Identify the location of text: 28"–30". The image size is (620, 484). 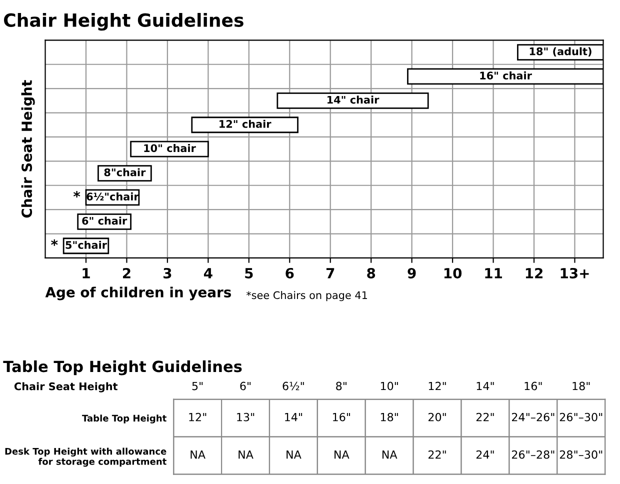
(581, 454).